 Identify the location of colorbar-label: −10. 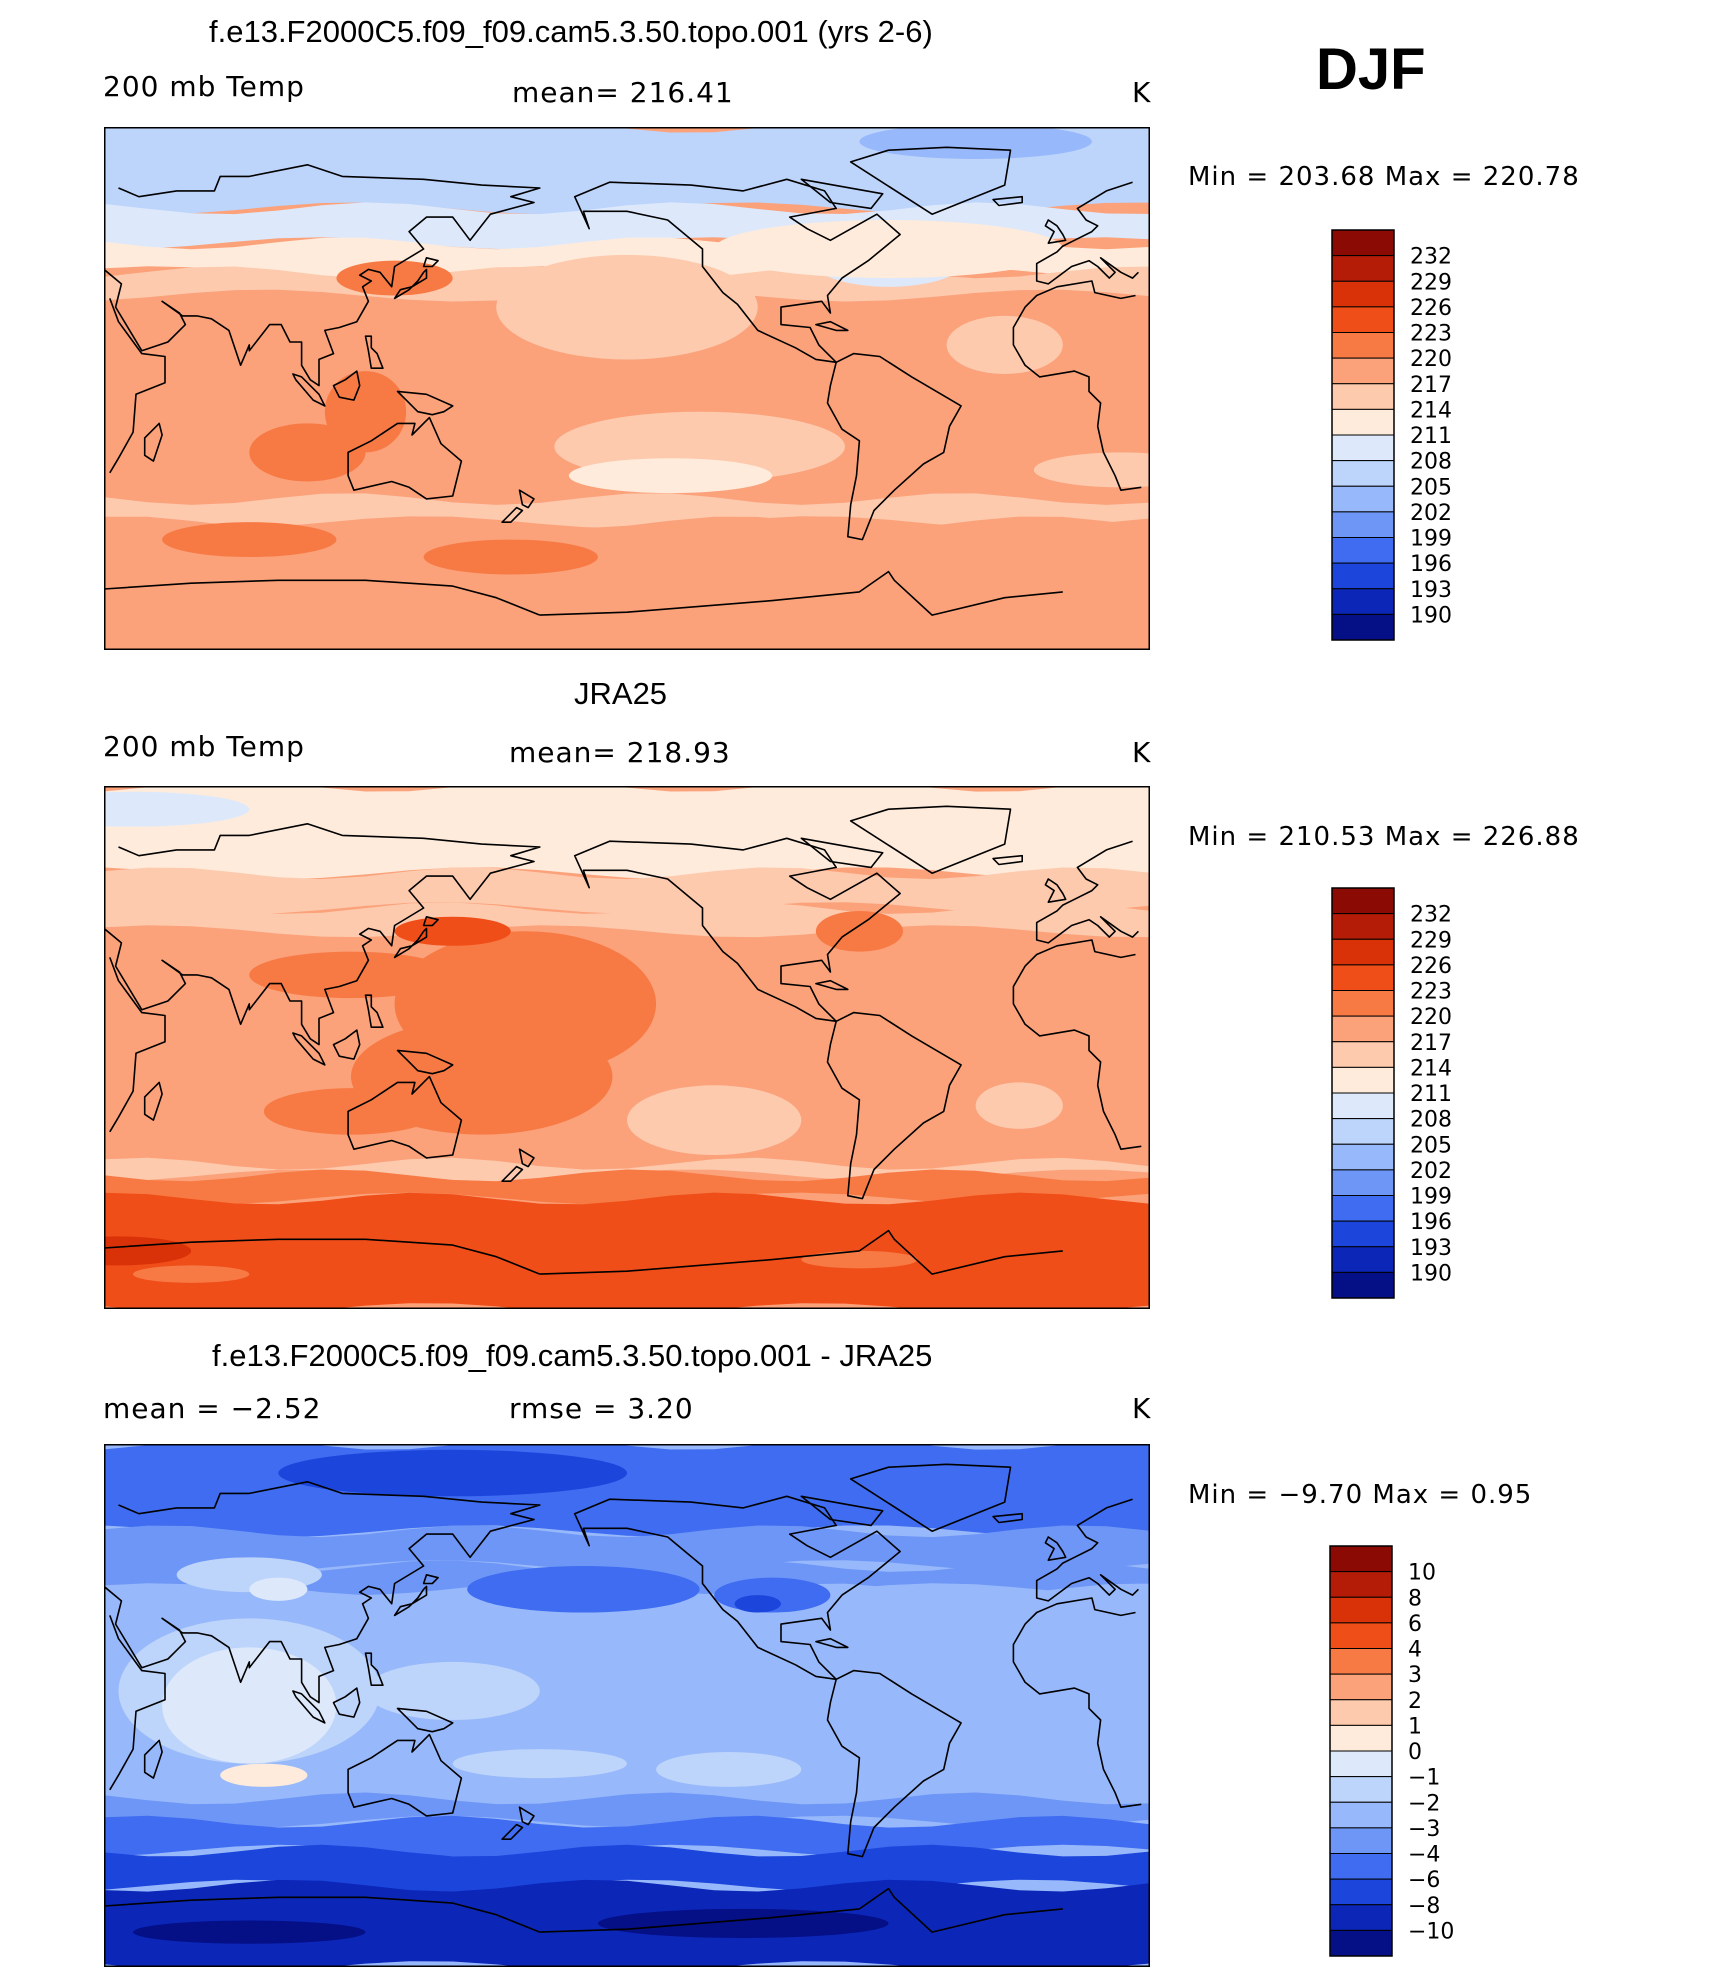
(1431, 1931).